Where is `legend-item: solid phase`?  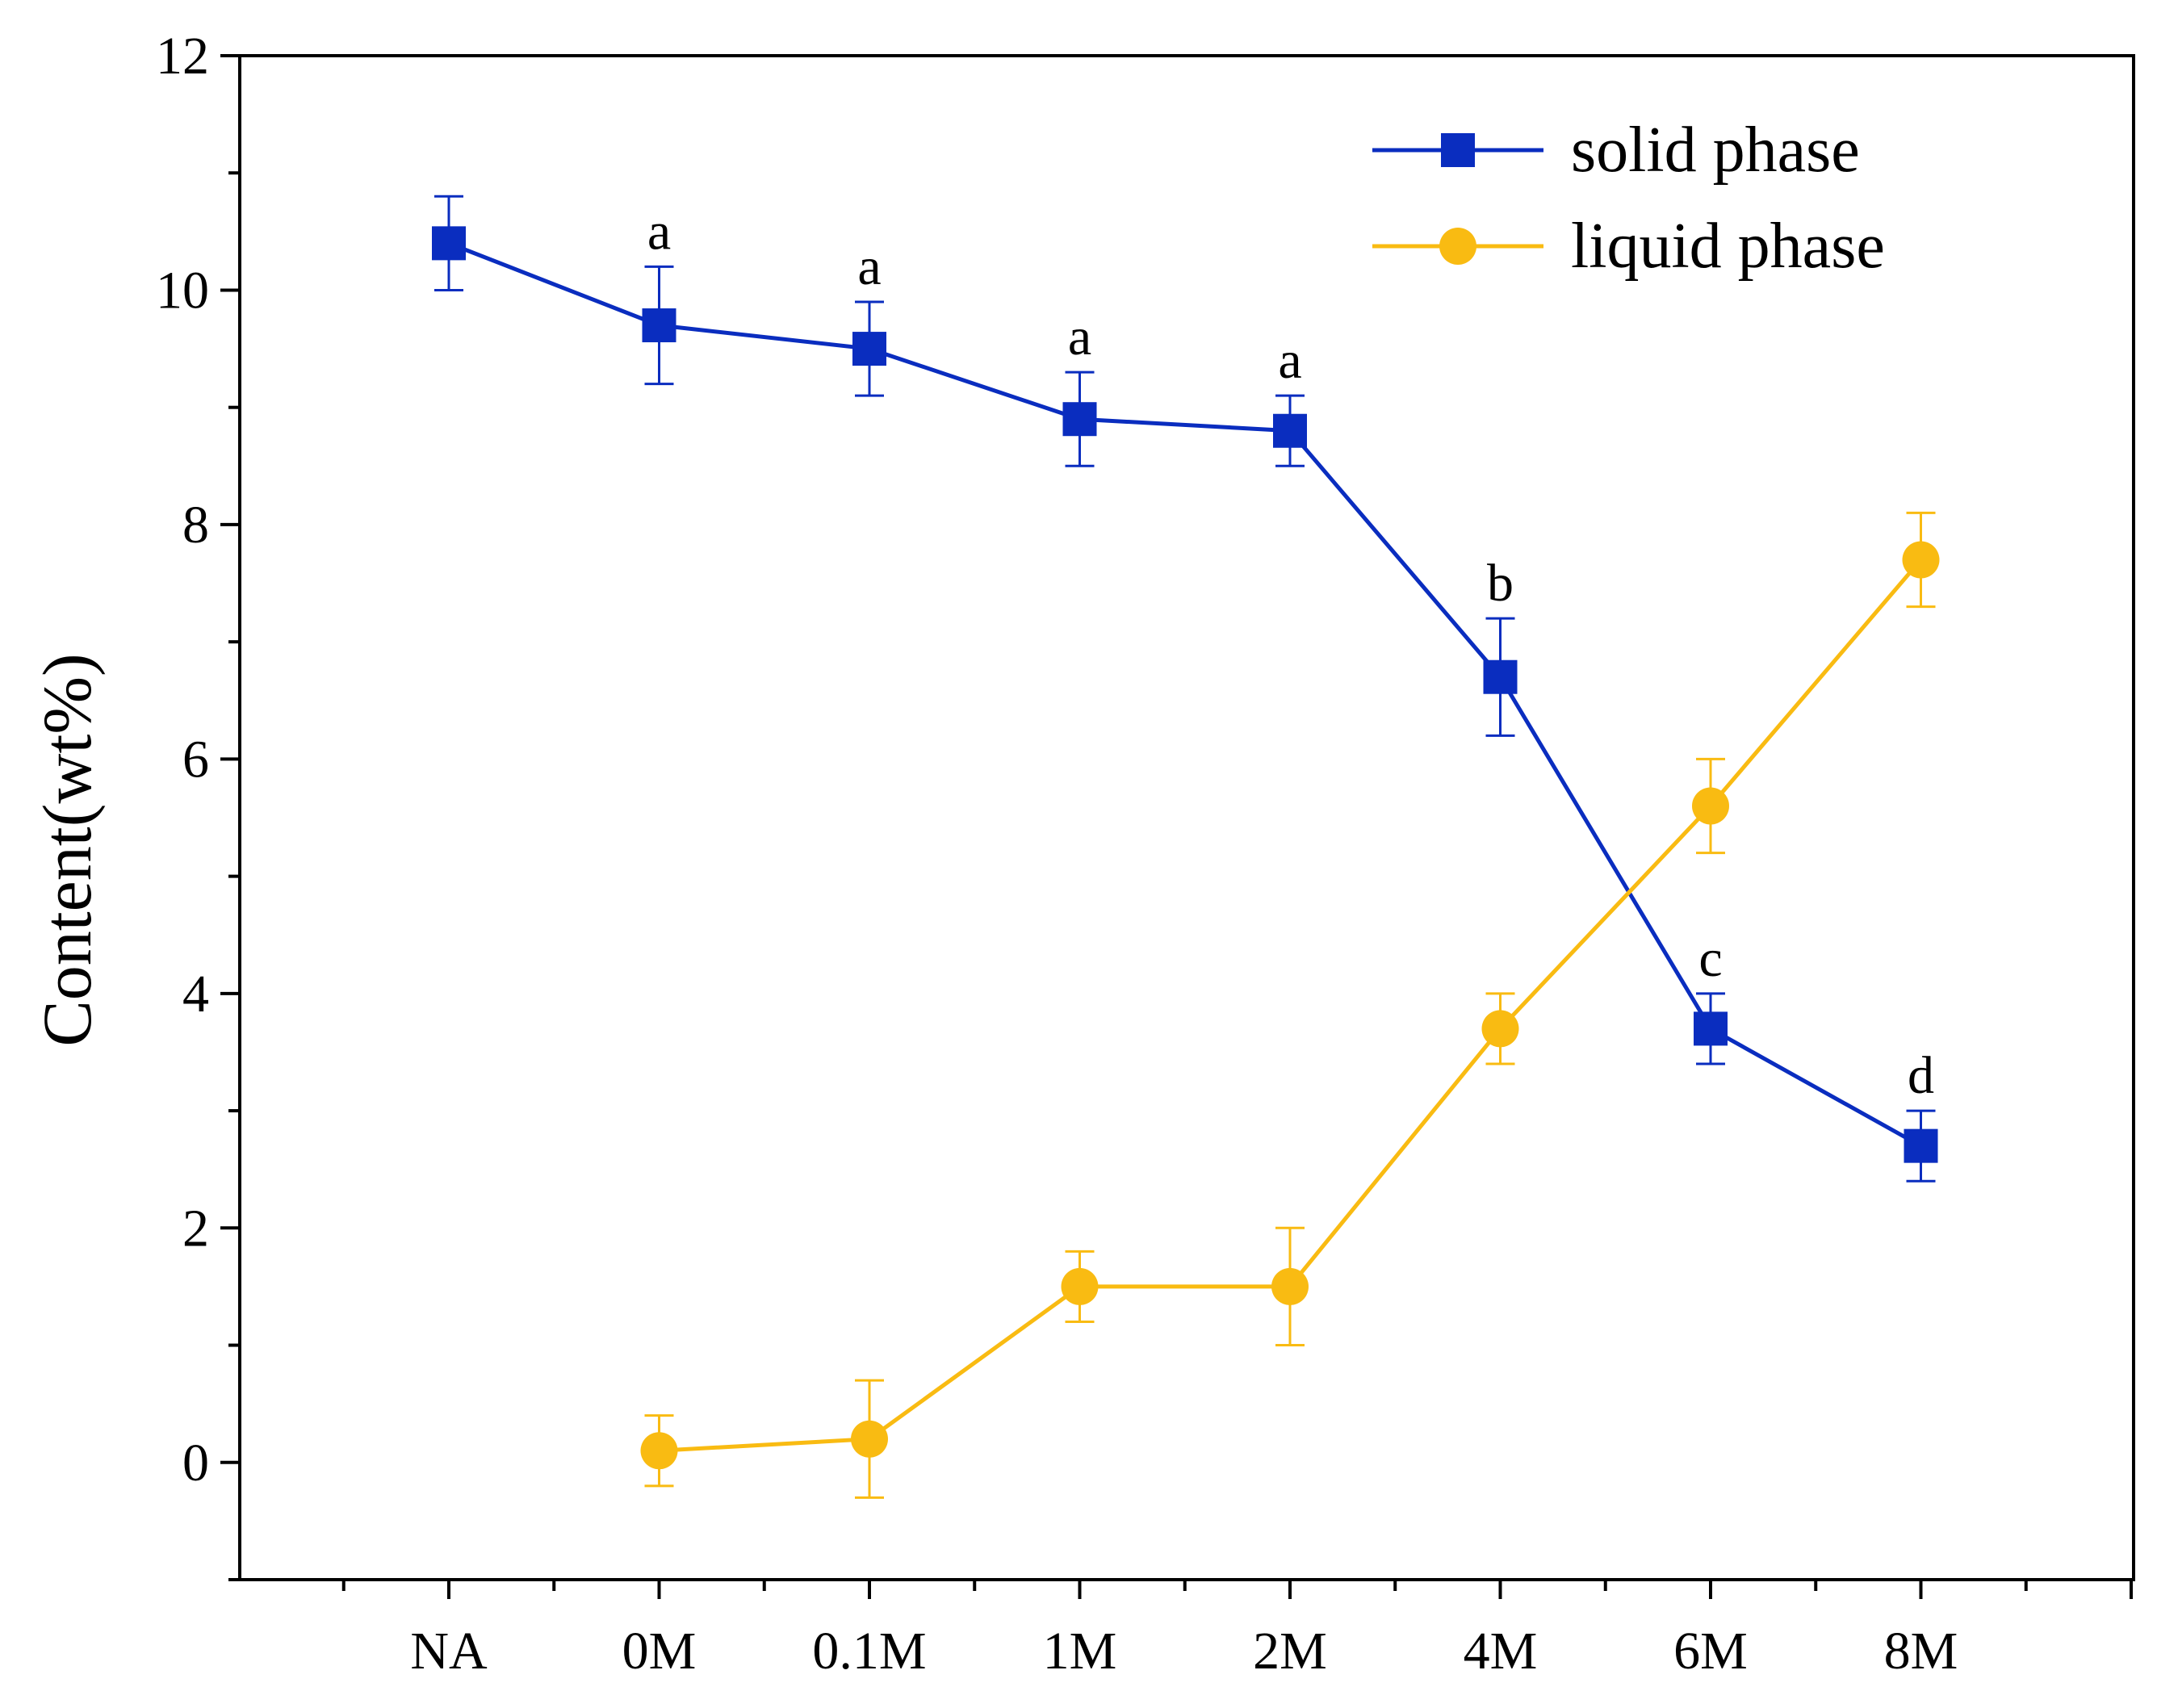 legend-item: solid phase is located at coordinates (1616, 151).